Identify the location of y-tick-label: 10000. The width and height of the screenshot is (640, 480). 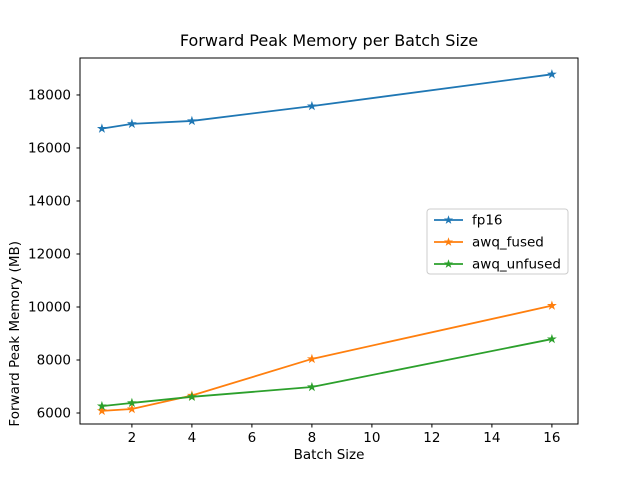
(49, 307).